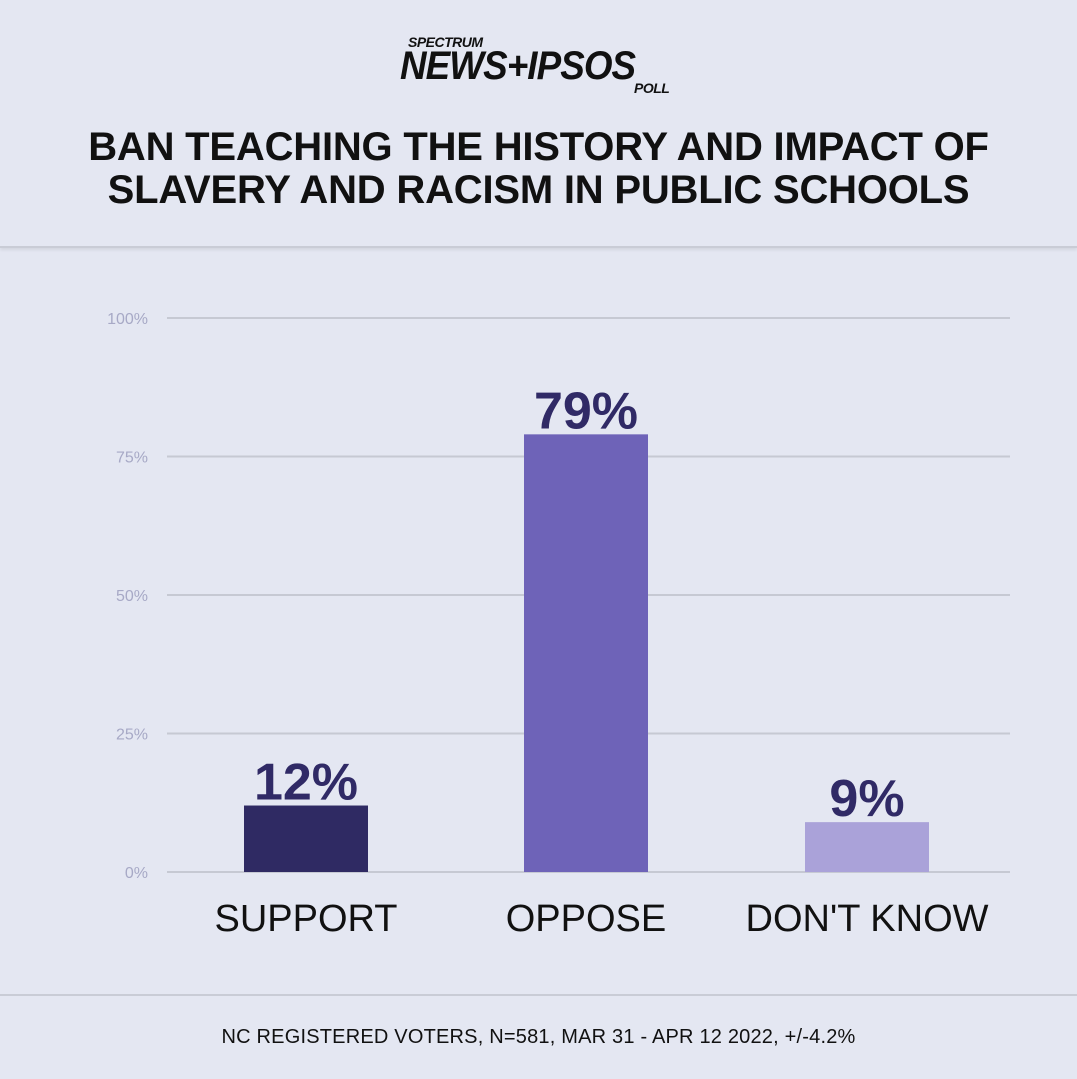 Image resolution: width=1077 pixels, height=1079 pixels. What do you see at coordinates (445, 42) in the screenshot?
I see `logo-spectrum-text: SPECTRUM` at bounding box center [445, 42].